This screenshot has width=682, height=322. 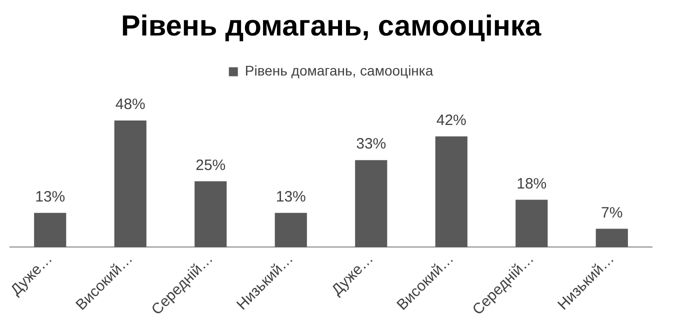 What do you see at coordinates (339, 70) in the screenshot?
I see `legend-label: Рівень домагань, самооцінка` at bounding box center [339, 70].